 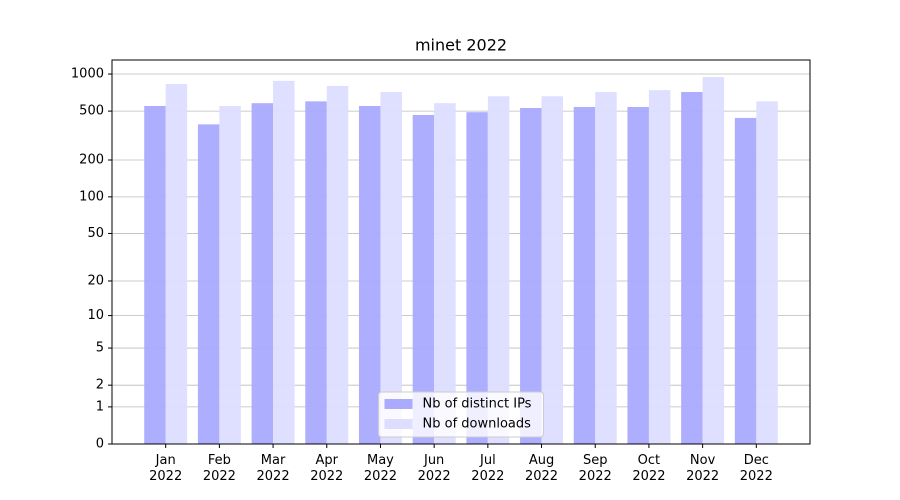 I want to click on x-tick-label: Aug 2022, so click(x=541, y=468).